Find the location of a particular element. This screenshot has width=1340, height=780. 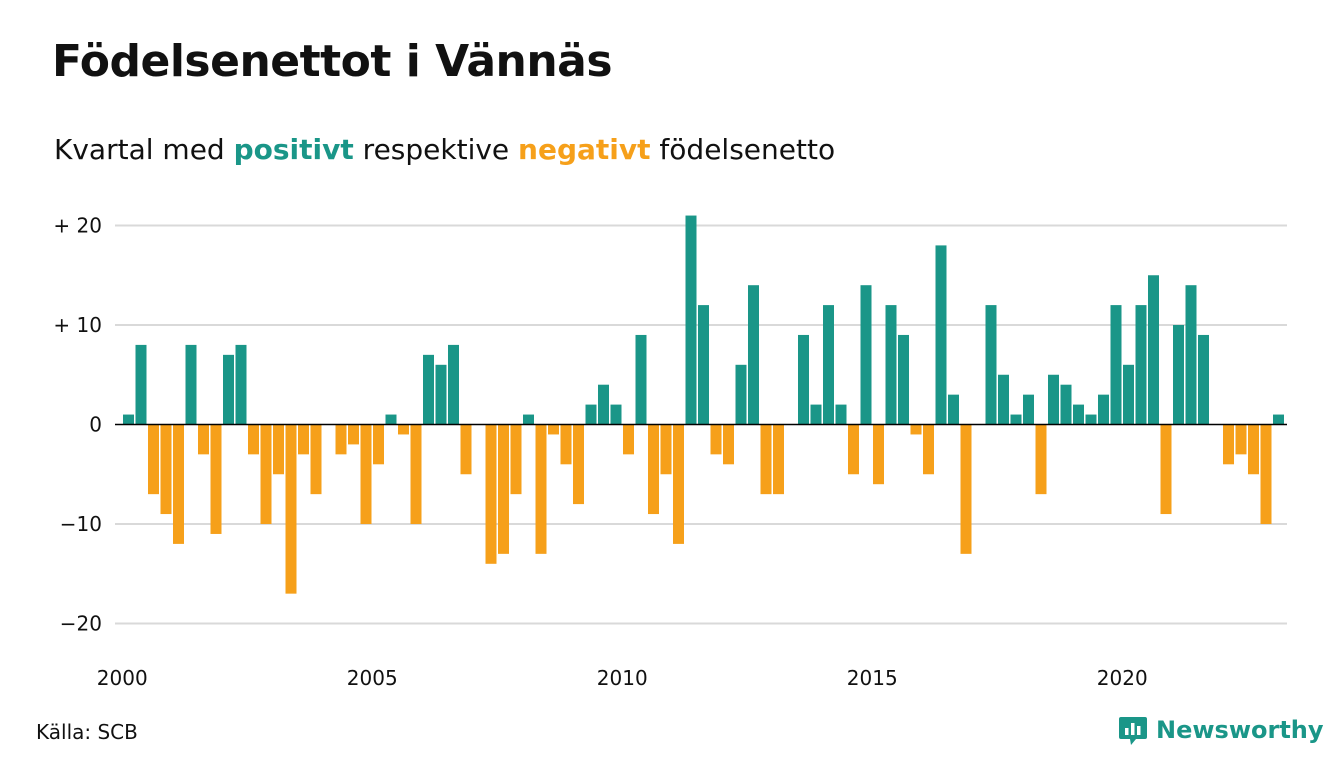

x-tick-label: 2010 is located at coordinates (622, 678).